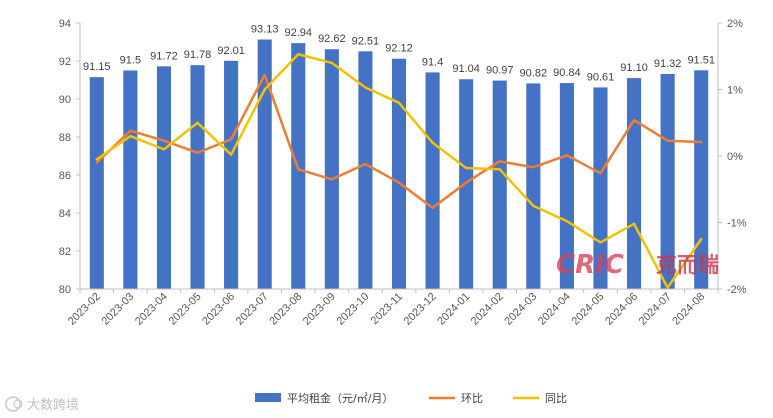  I want to click on left-tick-label: 94, so click(65, 24).